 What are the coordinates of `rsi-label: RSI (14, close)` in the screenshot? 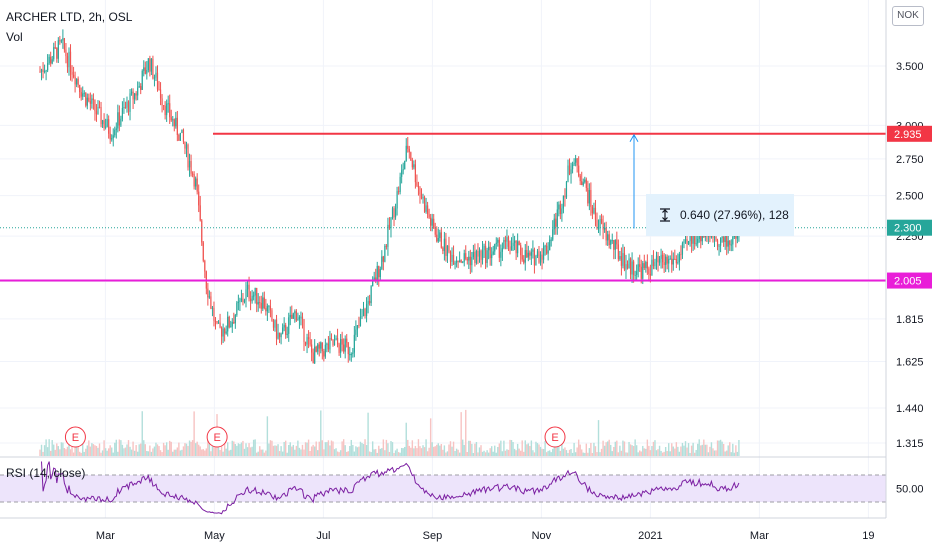 It's located at (46, 473).